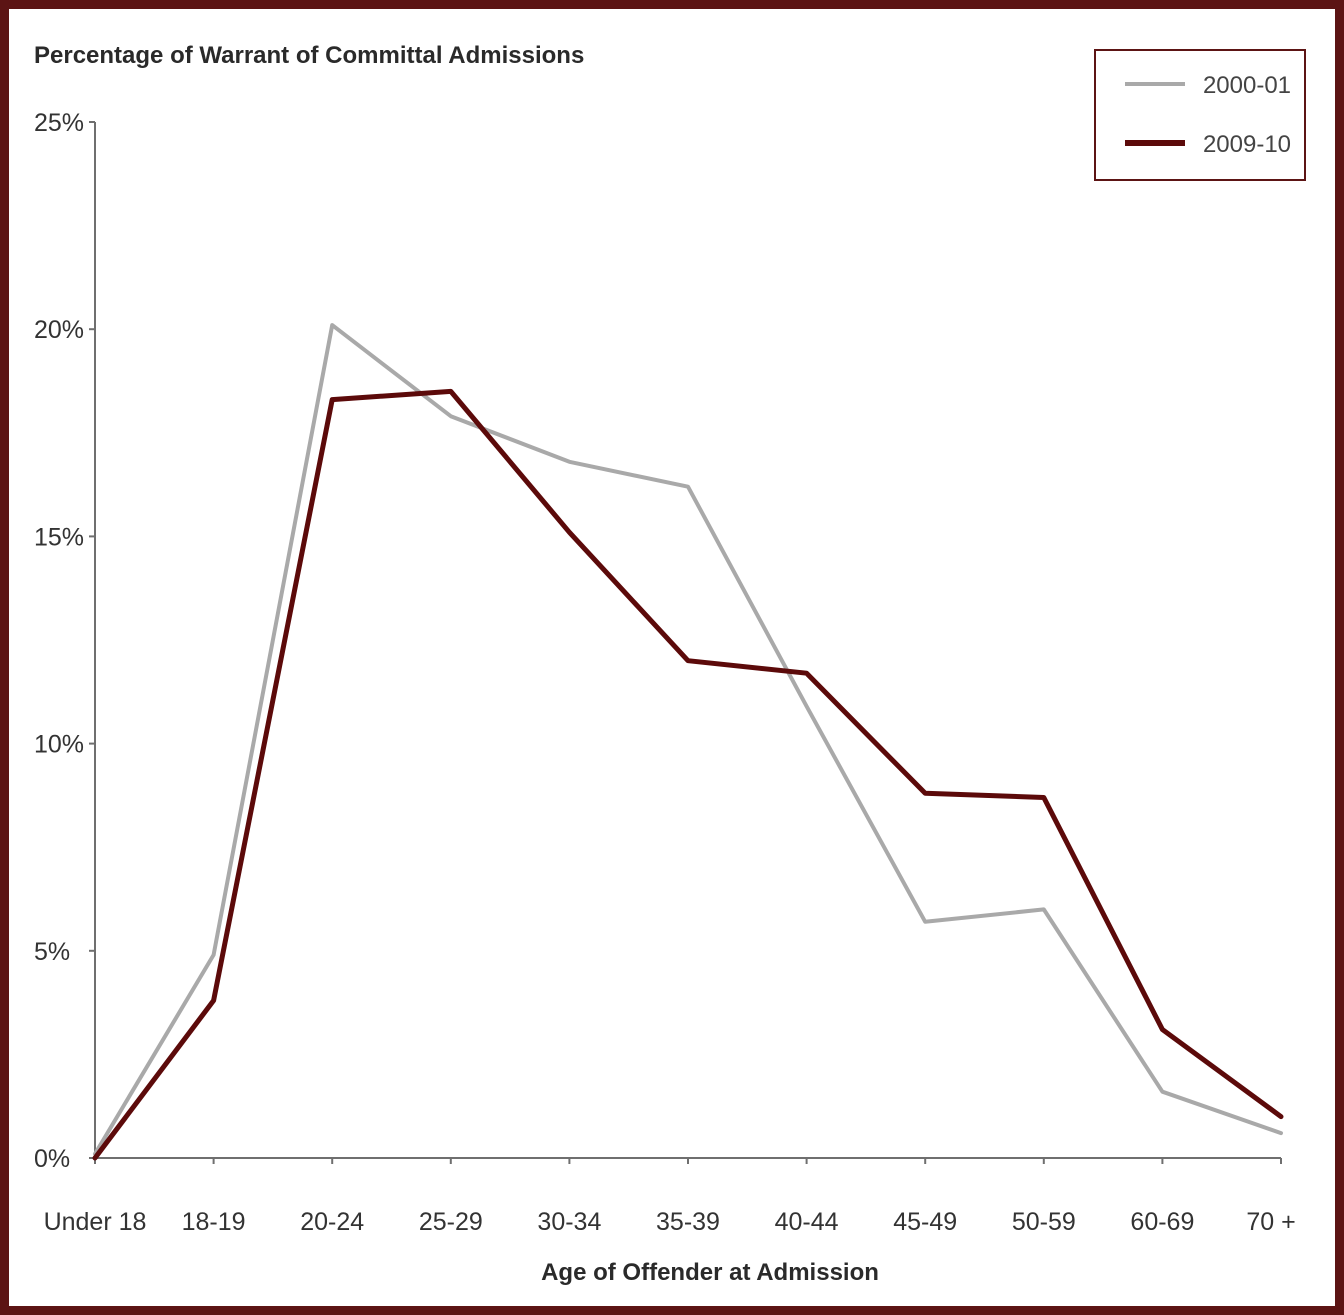 This screenshot has height=1315, width=1344. What do you see at coordinates (95, 1222) in the screenshot?
I see `x-tick-label: Under 18` at bounding box center [95, 1222].